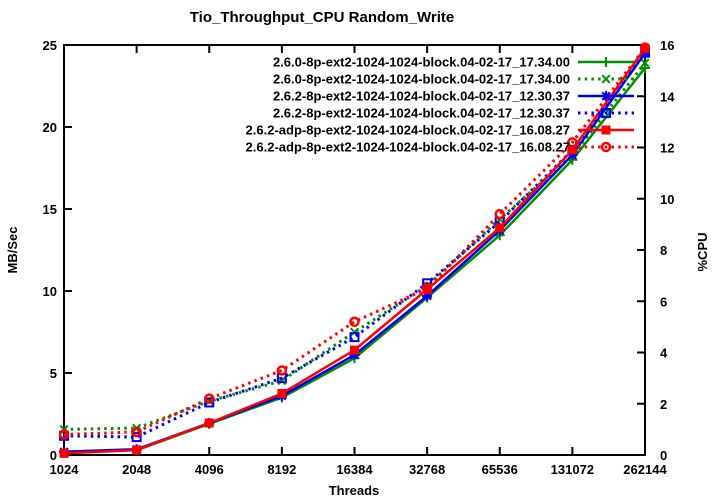  Describe the element at coordinates (136, 469) in the screenshot. I see `x-tick-label: 2048` at that location.